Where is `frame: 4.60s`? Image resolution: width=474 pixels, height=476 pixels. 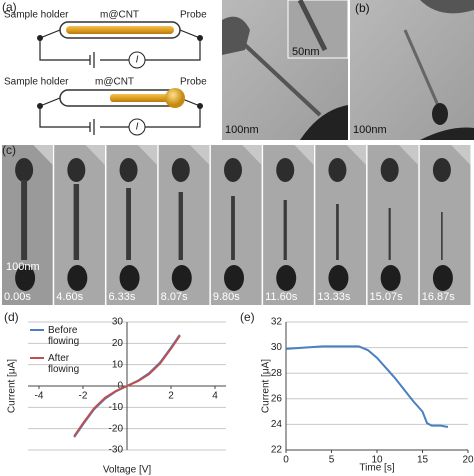
frame: 4.60s is located at coordinates (79, 225).